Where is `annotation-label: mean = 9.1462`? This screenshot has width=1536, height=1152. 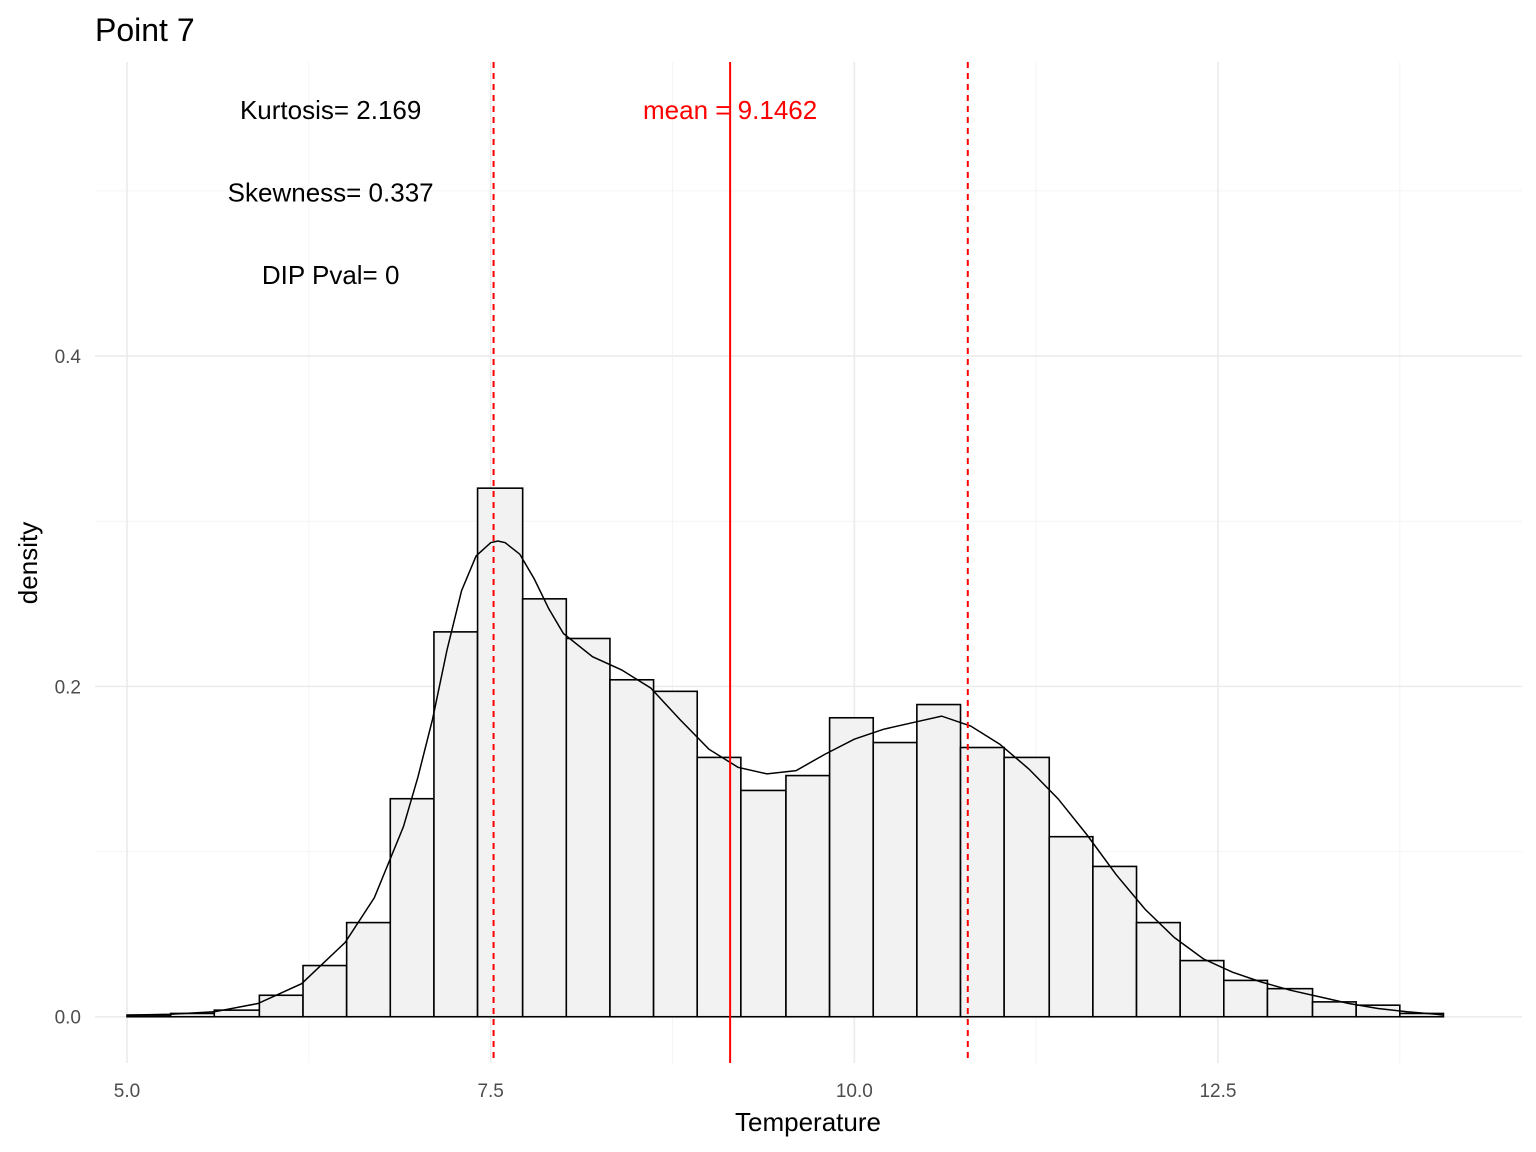
annotation-label: mean = 9.1462 is located at coordinates (730, 110).